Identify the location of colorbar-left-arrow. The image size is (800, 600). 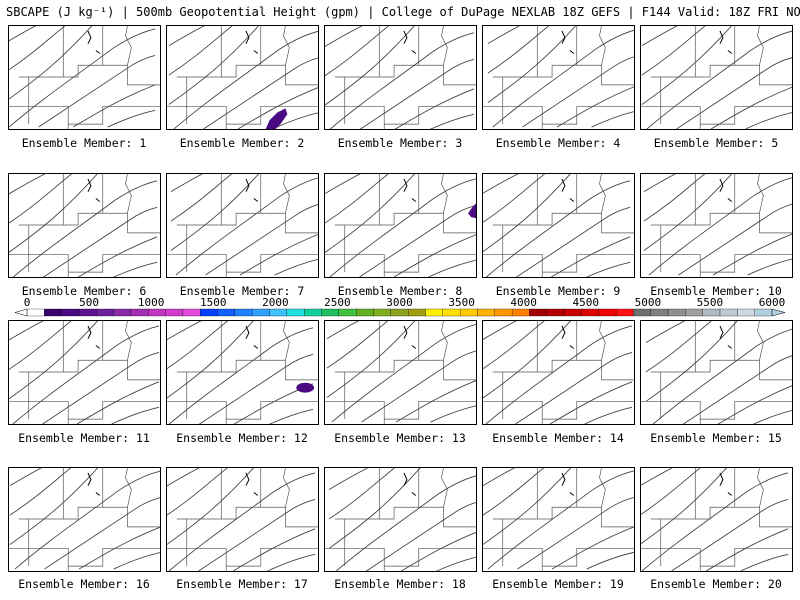
(21, 312).